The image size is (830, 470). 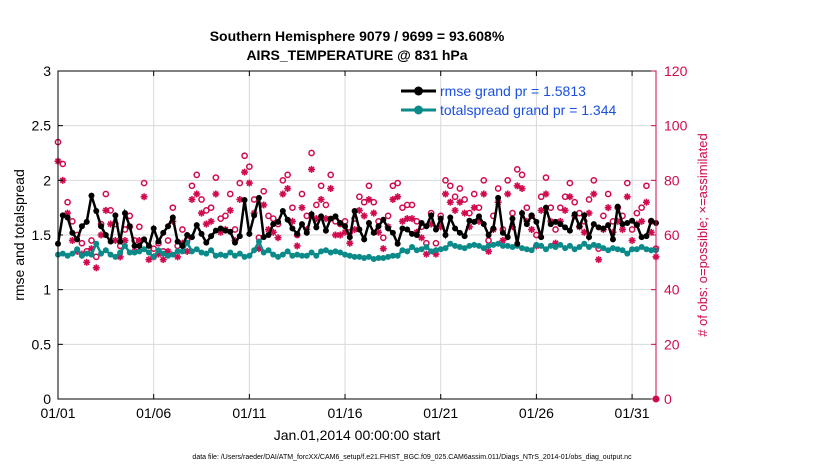 I want to click on y-tick-label-right: 60, so click(x=672, y=235).